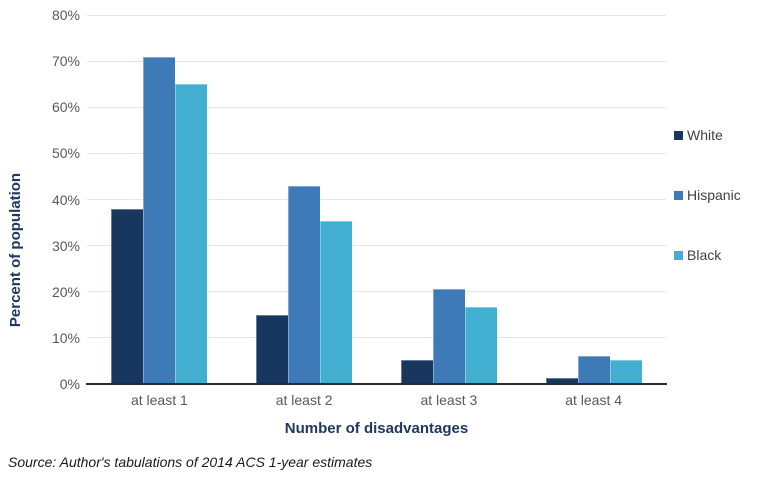 The width and height of the screenshot is (767, 500). I want to click on legend-item-white: White, so click(698, 135).